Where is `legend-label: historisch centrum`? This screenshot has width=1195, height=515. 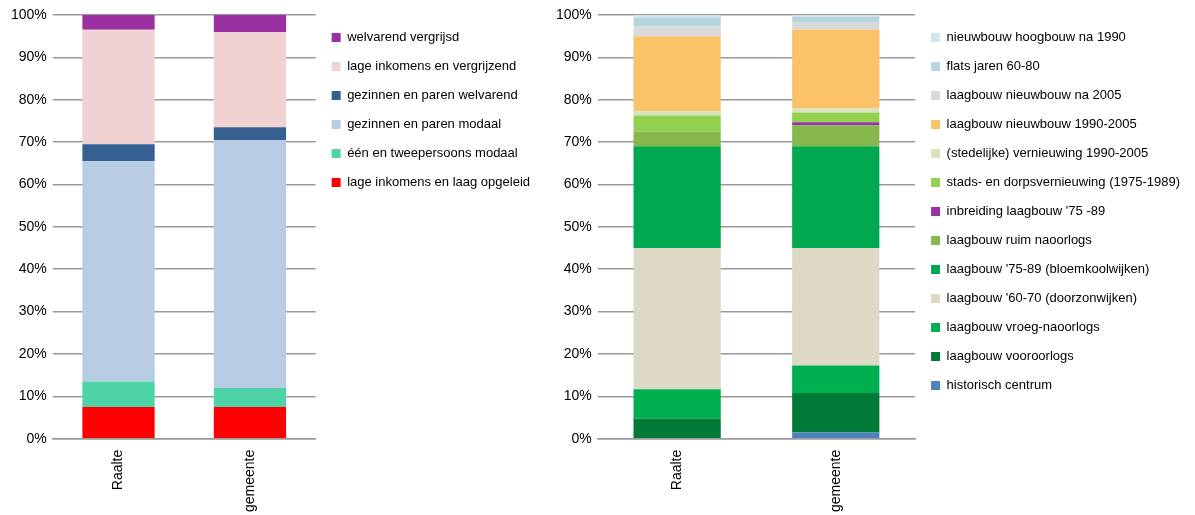 legend-label: historisch centrum is located at coordinates (999, 385).